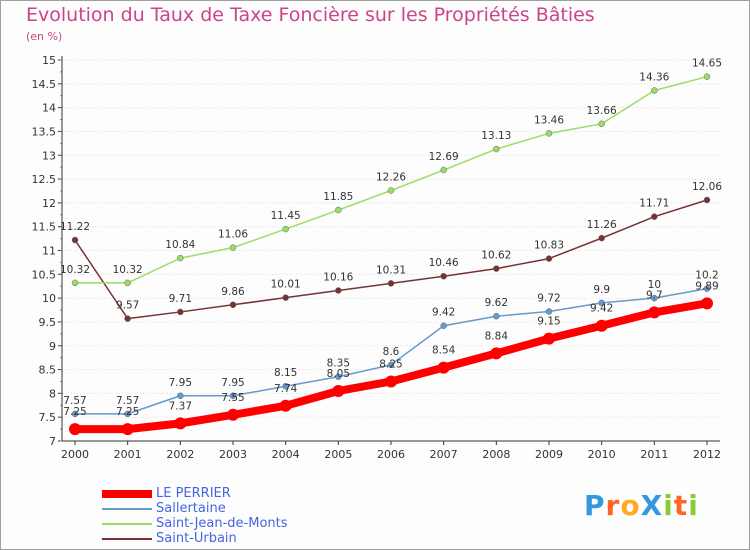 The height and width of the screenshot is (550, 750). I want to click on data-label: 8.15, so click(285, 373).